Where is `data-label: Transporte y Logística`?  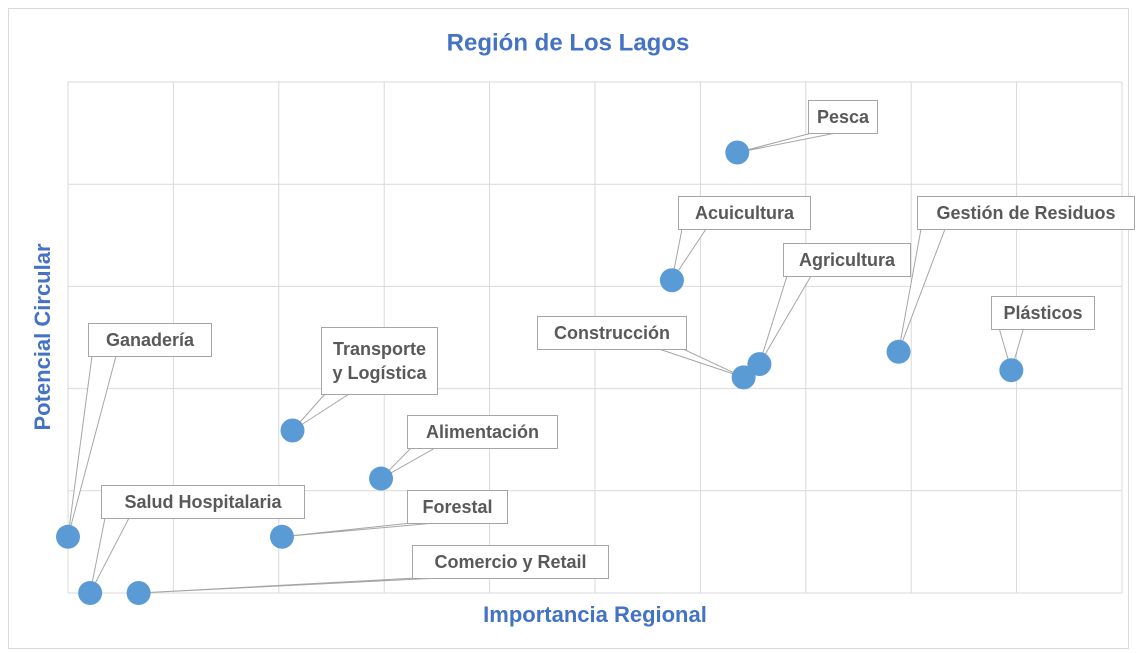
data-label: Transporte y Logística is located at coordinates (379, 361).